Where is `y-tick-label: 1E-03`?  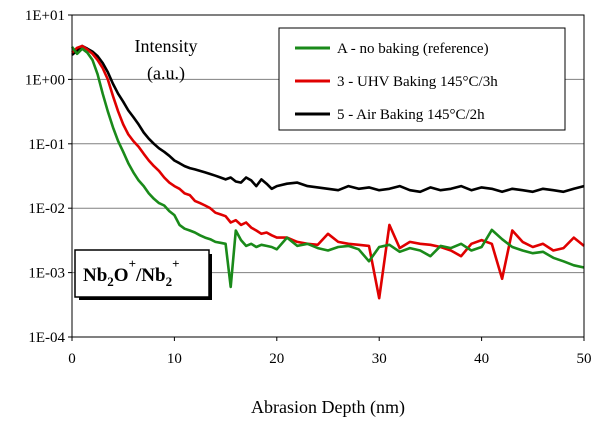 y-tick-label: 1E-03 is located at coordinates (46, 274).